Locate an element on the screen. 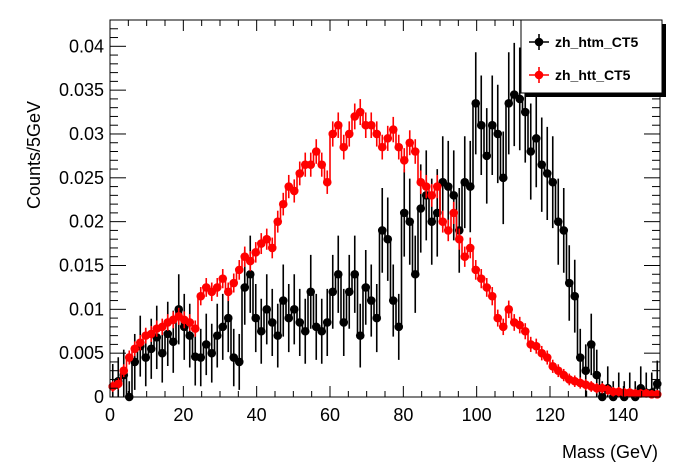 This screenshot has width=696, height=472. y-tick-label: 0.005 is located at coordinates (81, 353).